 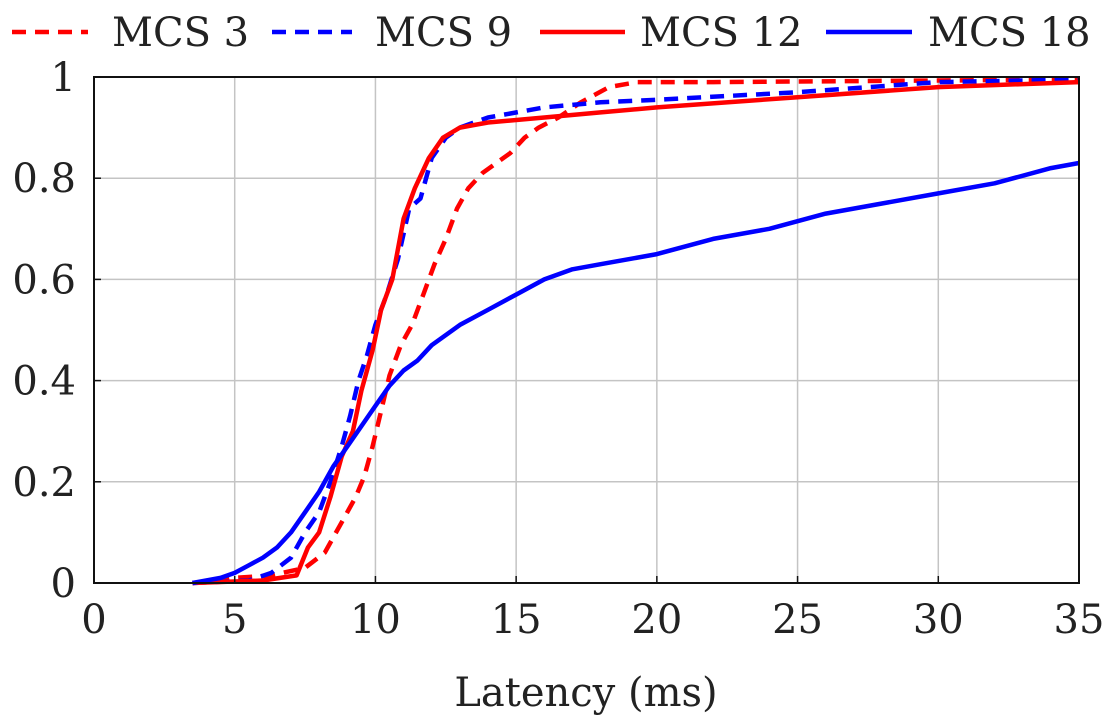 What do you see at coordinates (592, 609) in the screenshot?
I see `x-axis-ticks: 0 5 10 15 20 25 30 35` at bounding box center [592, 609].